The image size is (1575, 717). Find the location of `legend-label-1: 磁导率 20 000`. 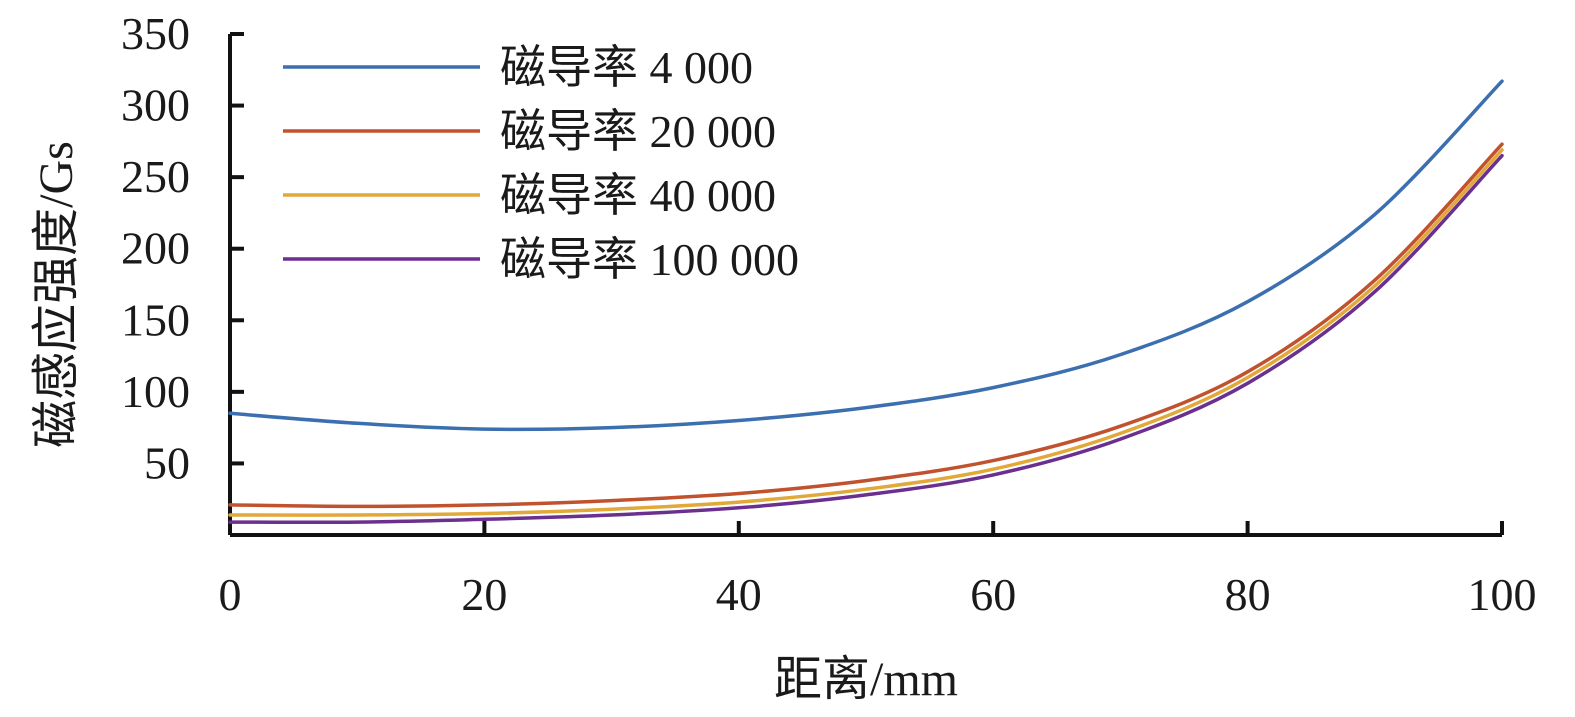

legend-label-1: 磁导率 20 000 is located at coordinates (638, 131).